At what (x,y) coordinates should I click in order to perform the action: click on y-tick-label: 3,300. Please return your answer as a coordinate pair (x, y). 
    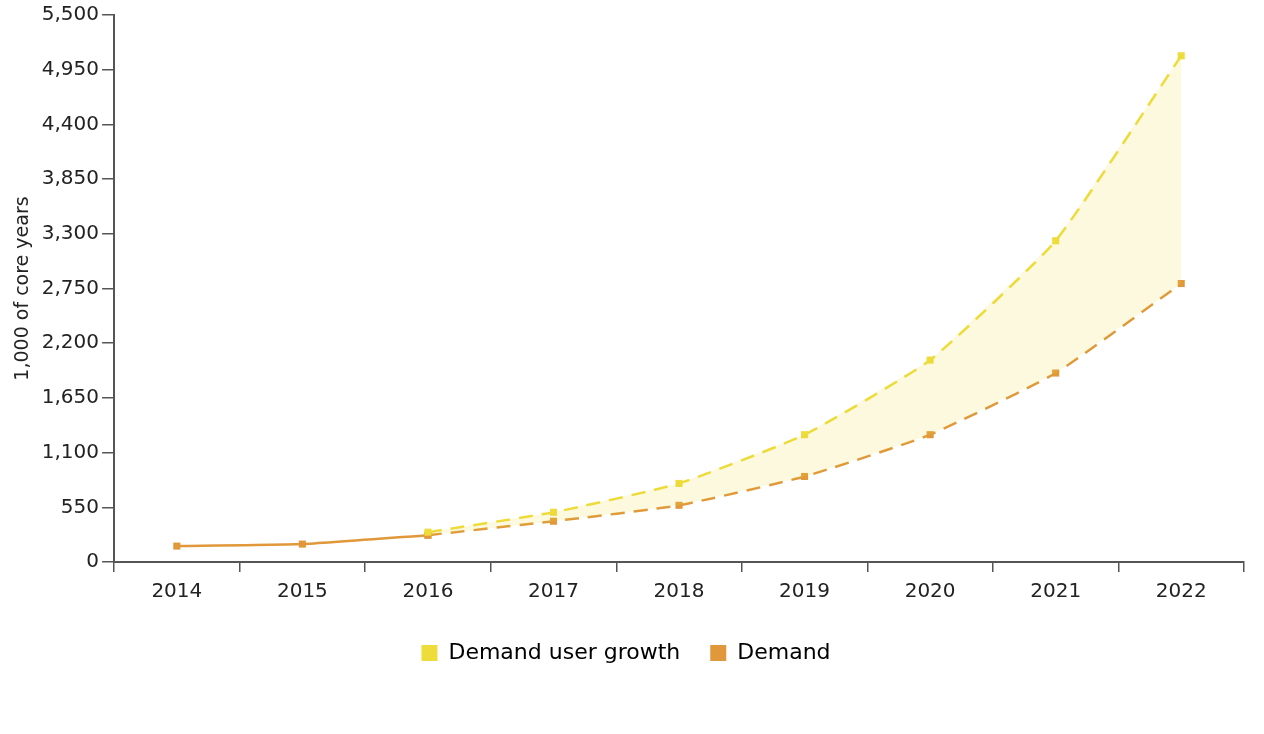
    Looking at the image, I should click on (70, 232).